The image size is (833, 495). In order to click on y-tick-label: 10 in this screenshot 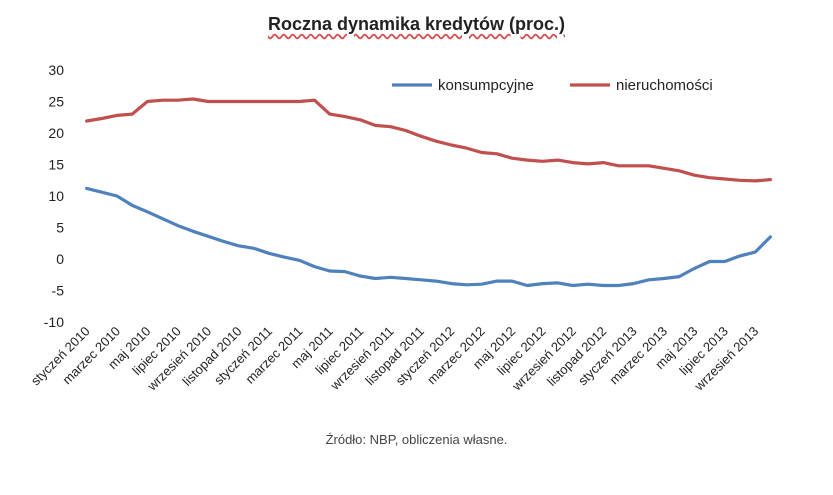, I will do `click(56, 196)`.